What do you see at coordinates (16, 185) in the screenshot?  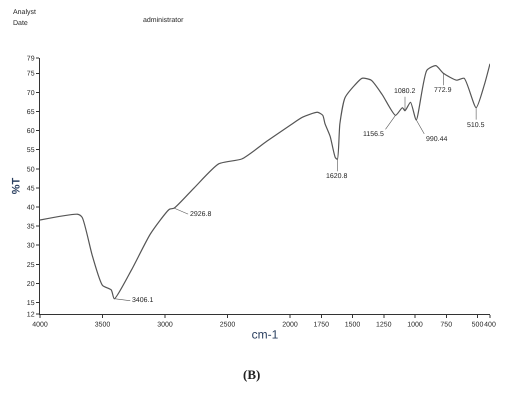 I see `y-axis-title: %T` at bounding box center [16, 185].